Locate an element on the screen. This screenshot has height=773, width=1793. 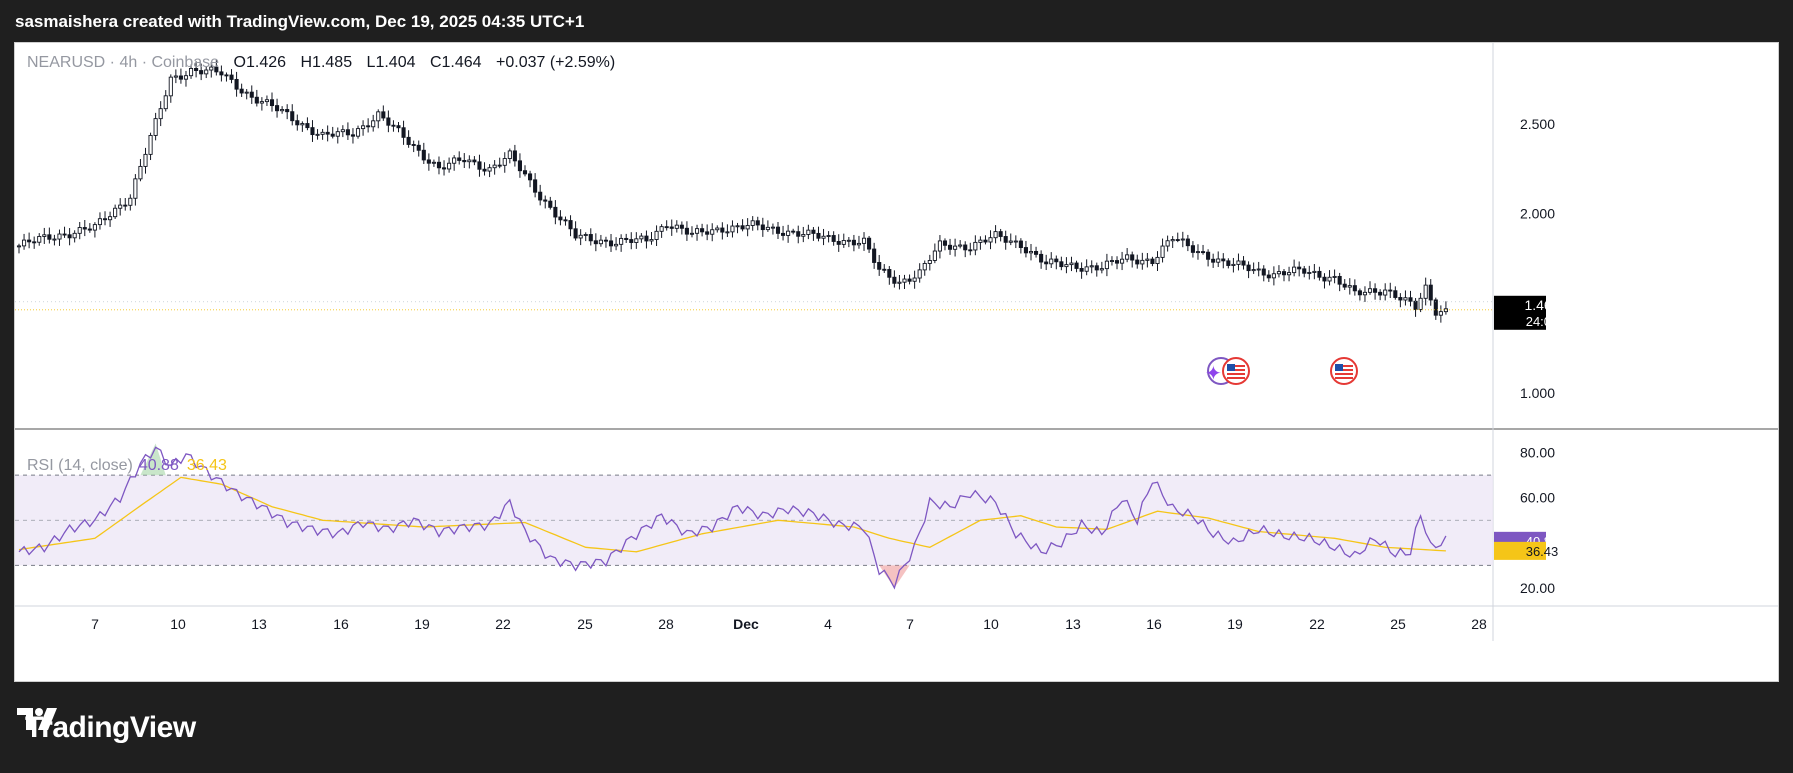
symbol-label: NEARUSD · 4h · Coinbase is located at coordinates (123, 62).